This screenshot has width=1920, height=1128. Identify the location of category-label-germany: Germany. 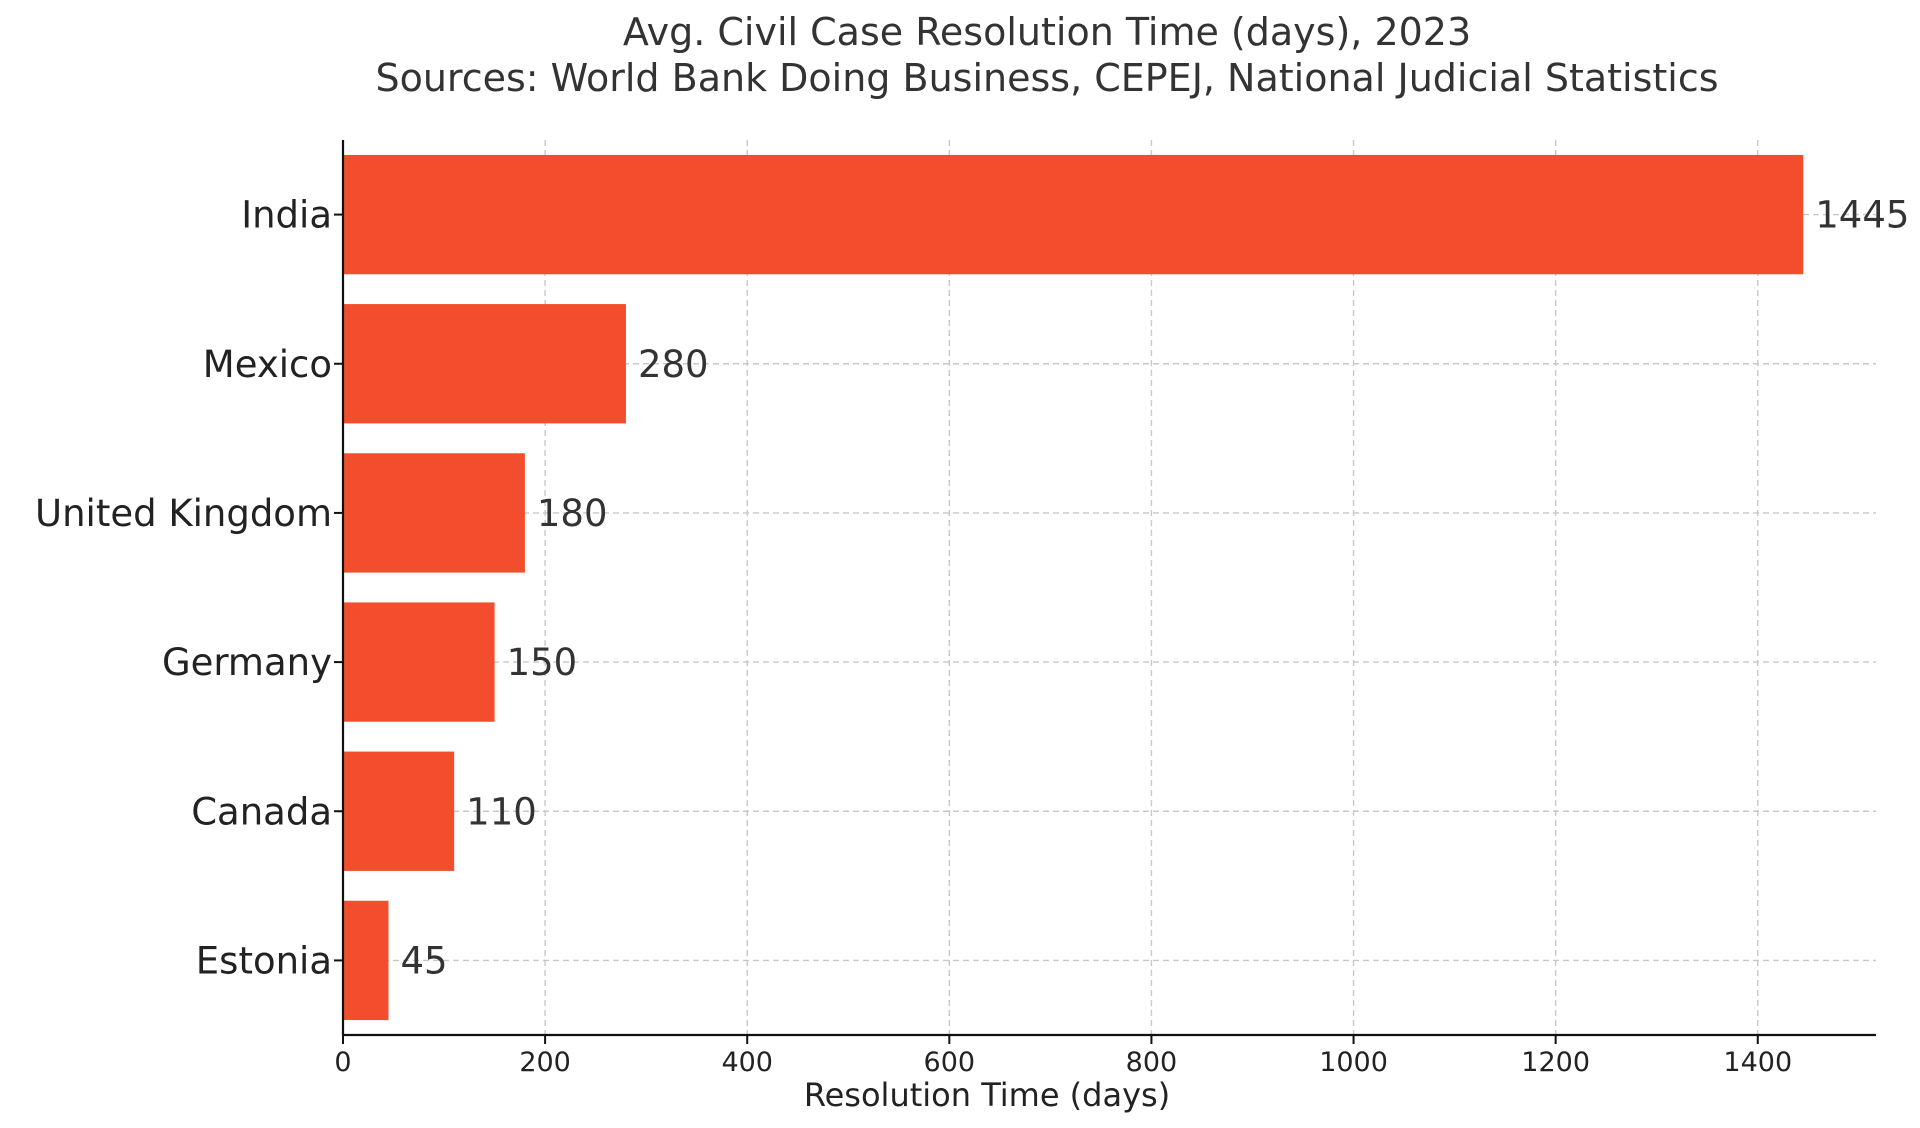
(247, 662).